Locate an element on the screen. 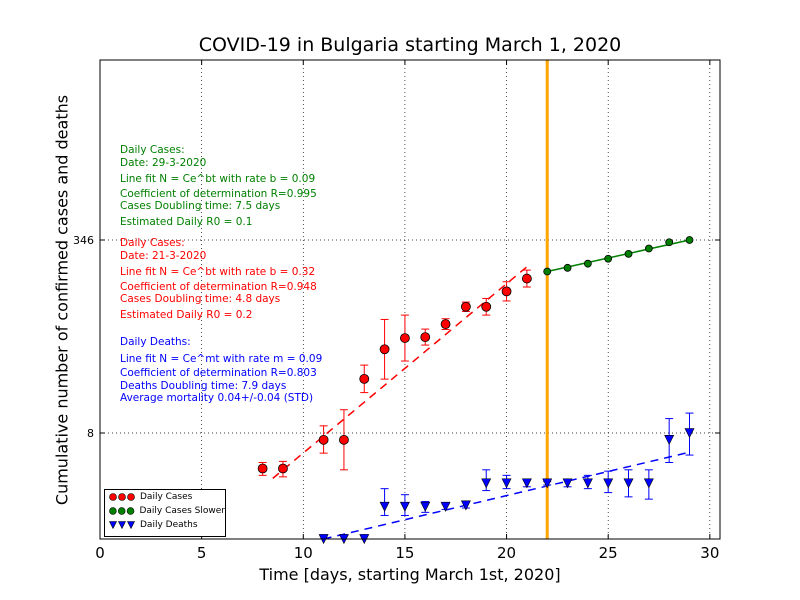 Image resolution: width=800 pixels, height=600 pixels. legend-marker-cases is located at coordinates (122, 497).